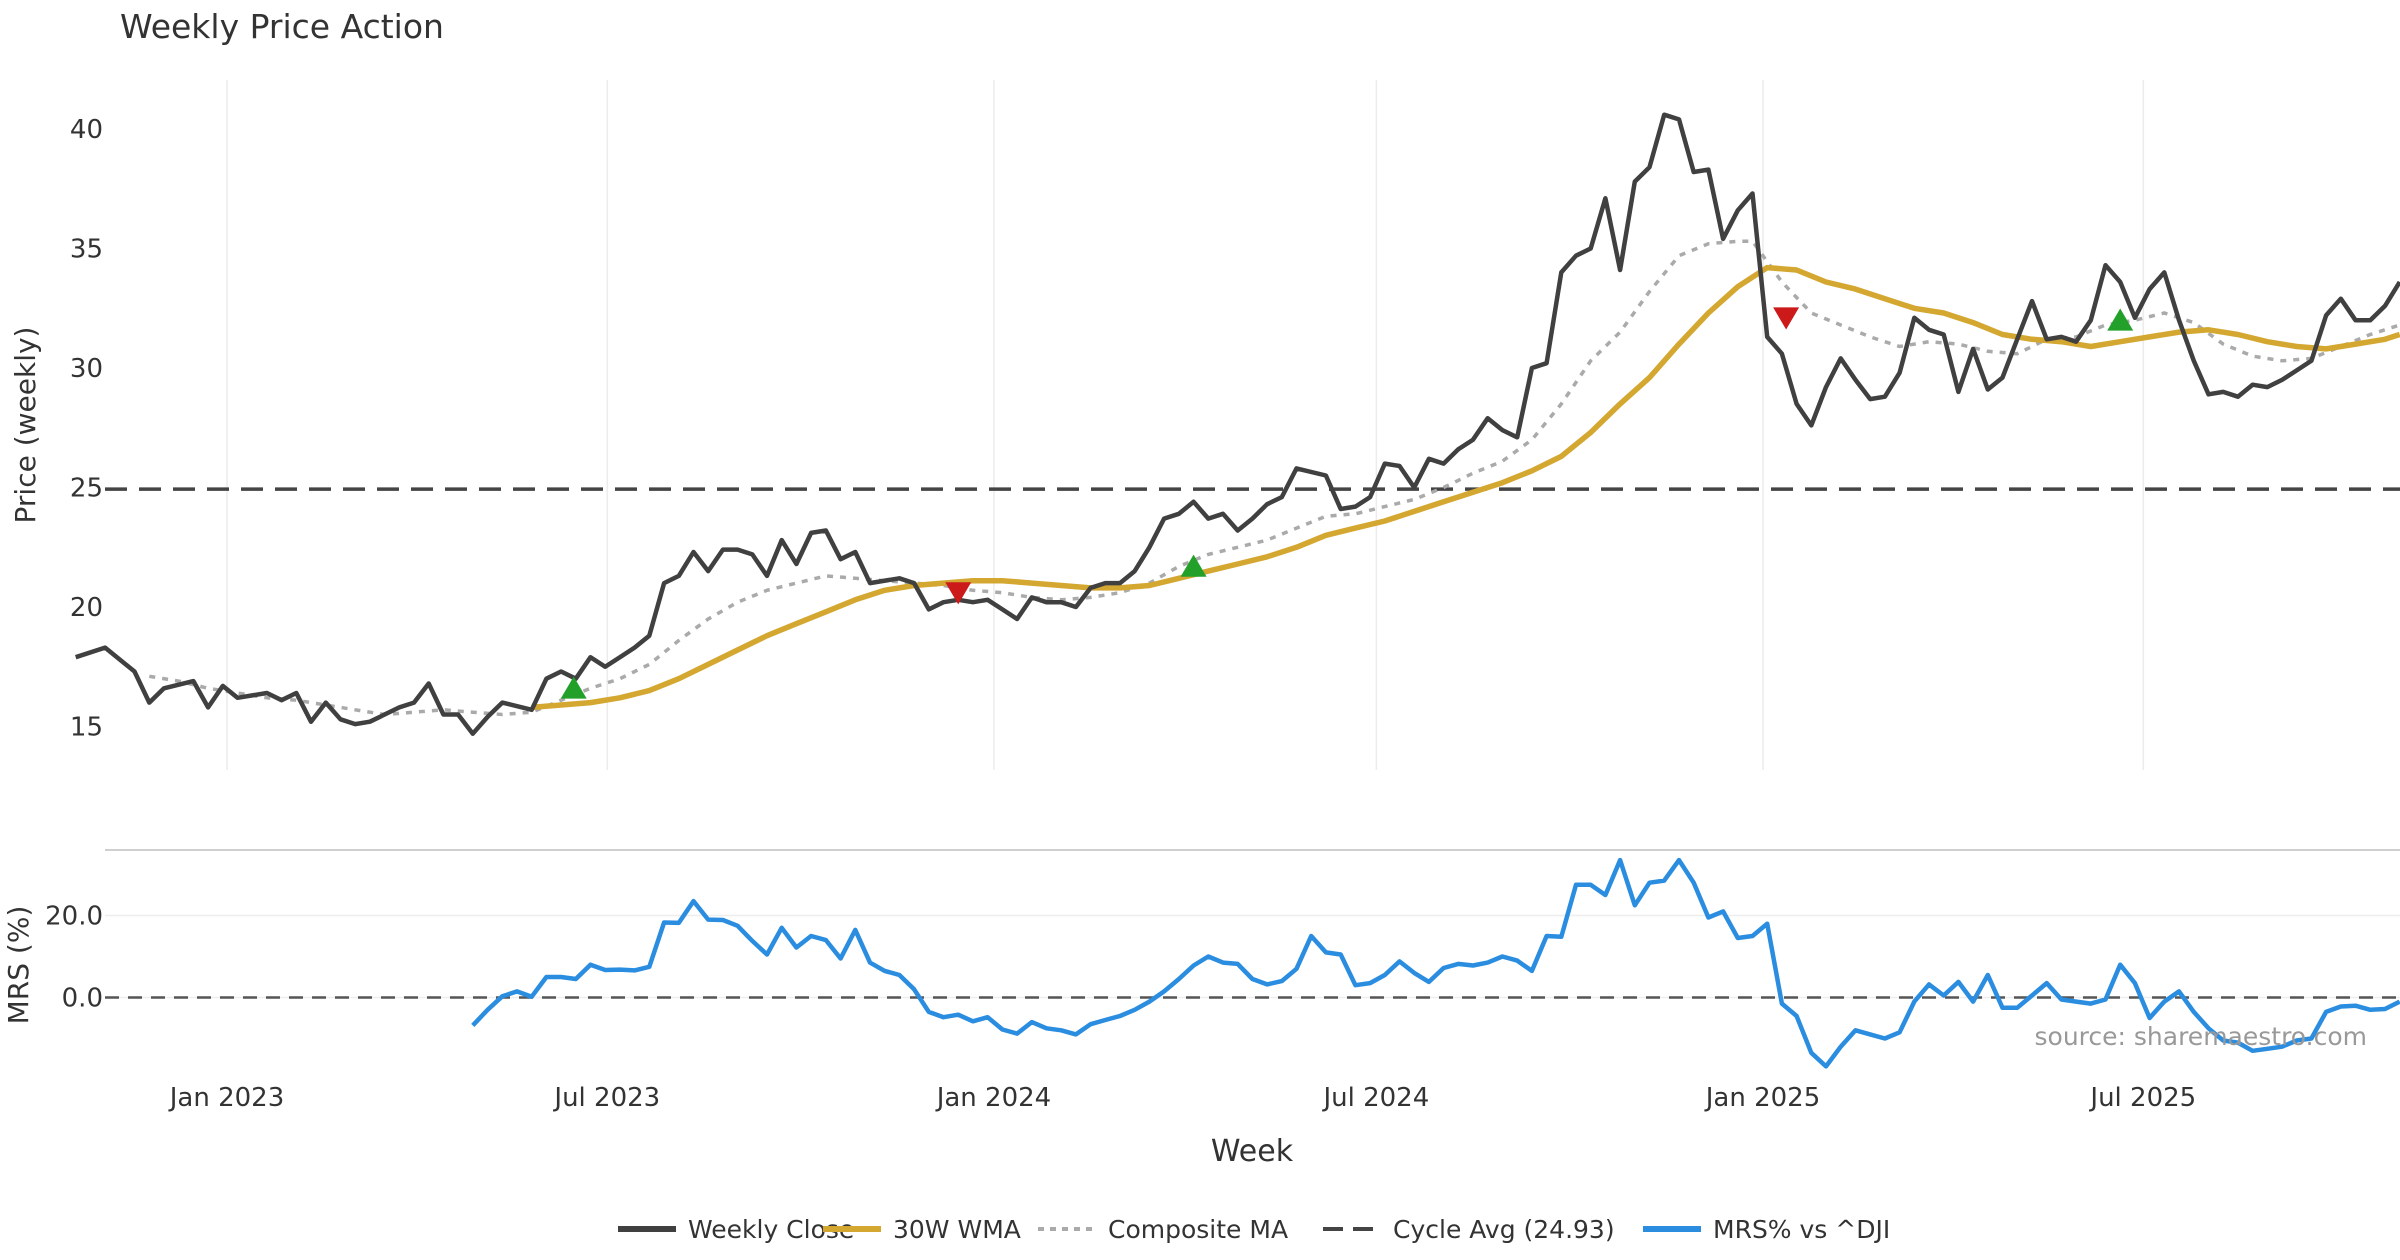  I want to click on mrs-grid, so click(1252, 956).